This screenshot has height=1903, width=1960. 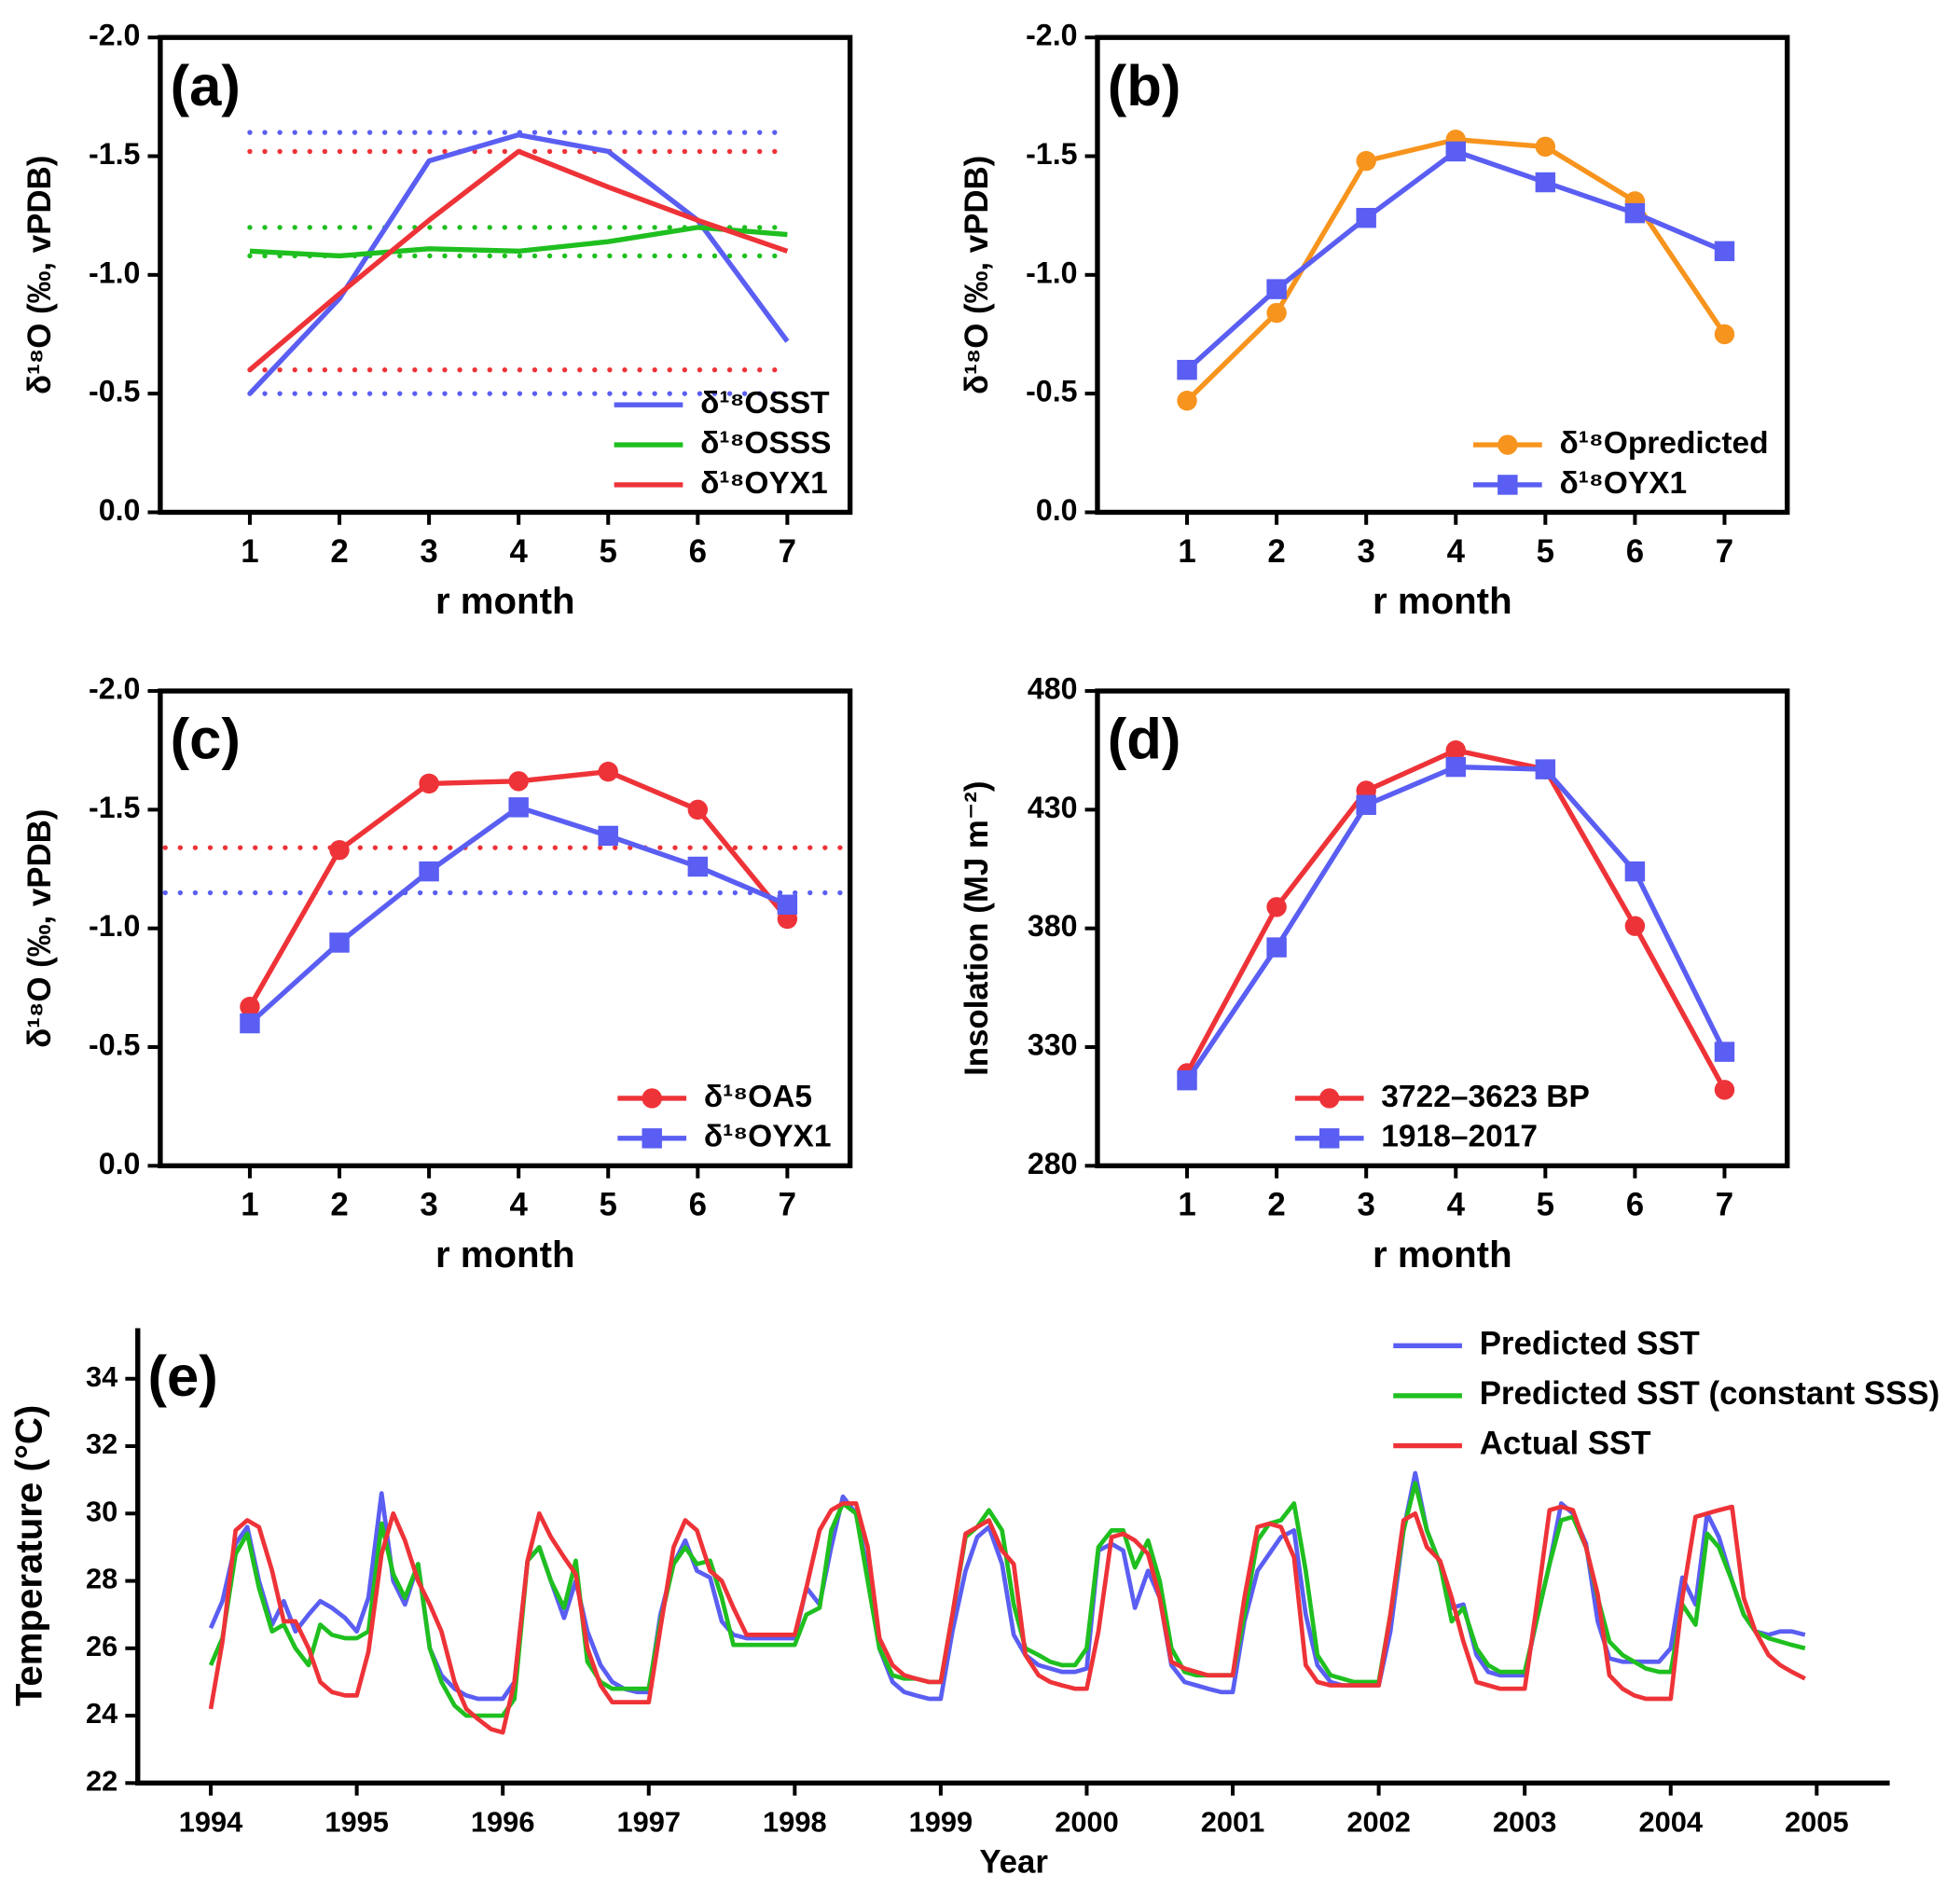 I want to click on y-tick-label: 380, so click(x=1053, y=926).